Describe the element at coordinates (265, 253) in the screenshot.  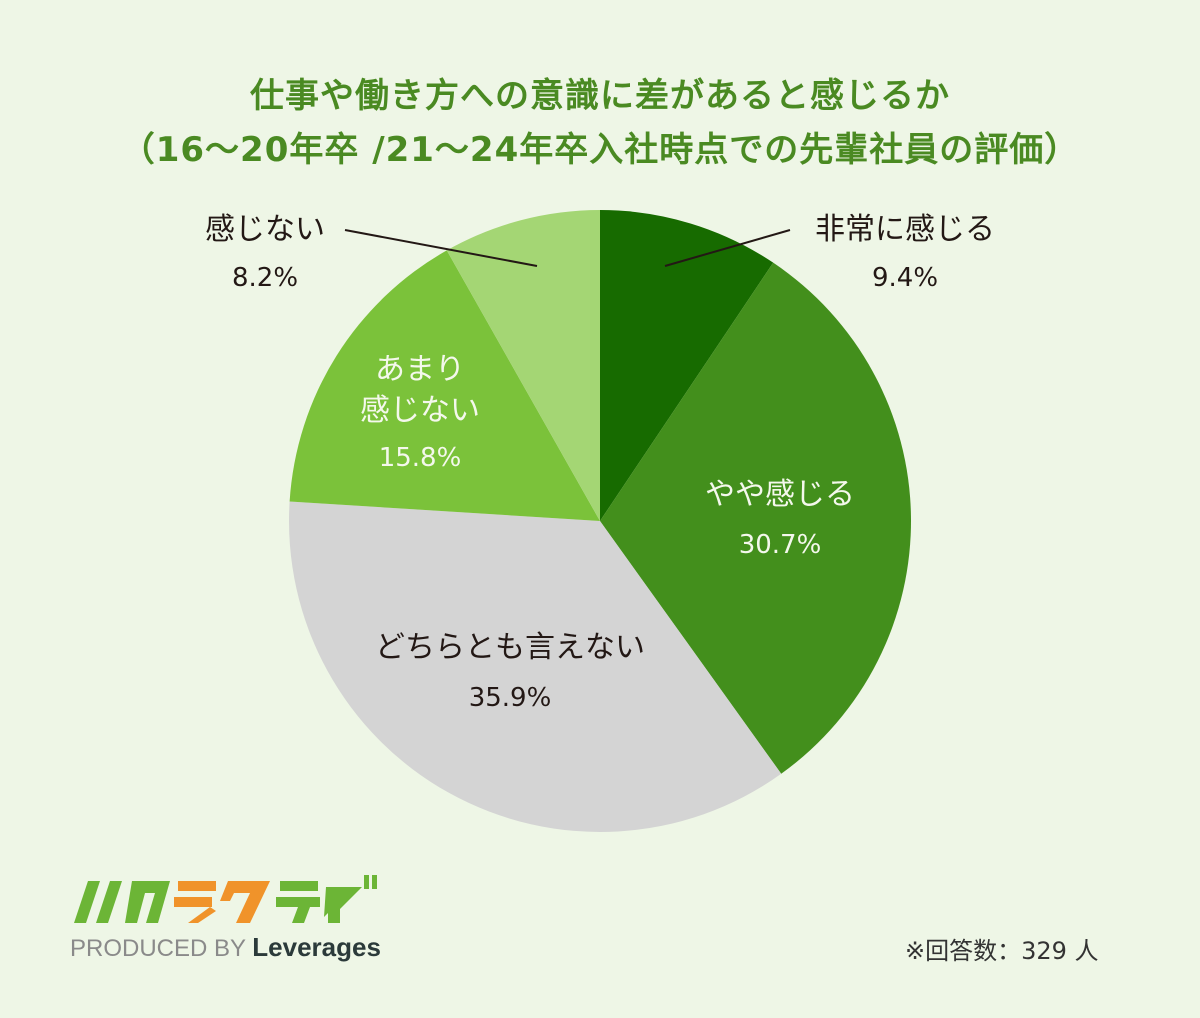
I see `label-not: 感じない 8.2%` at that location.